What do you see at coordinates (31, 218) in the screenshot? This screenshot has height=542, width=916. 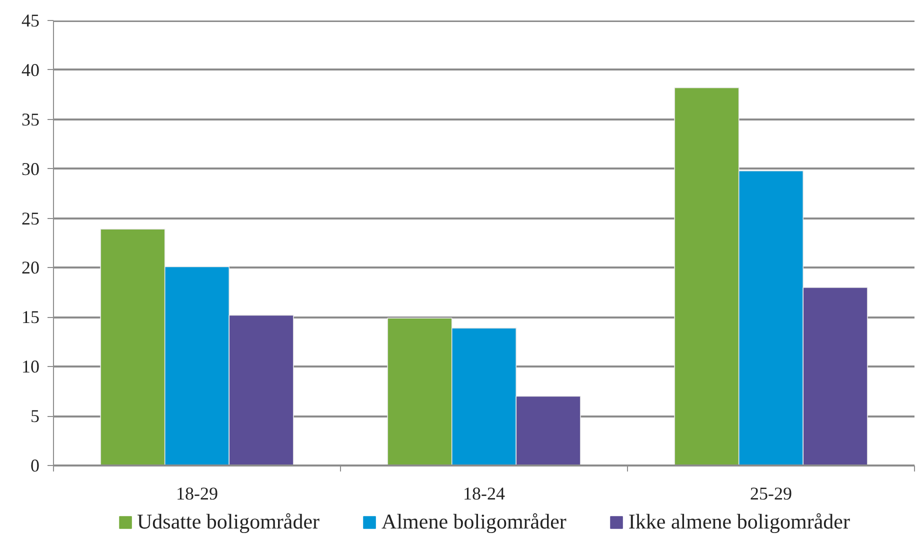 I see `y-tick-label: 25` at bounding box center [31, 218].